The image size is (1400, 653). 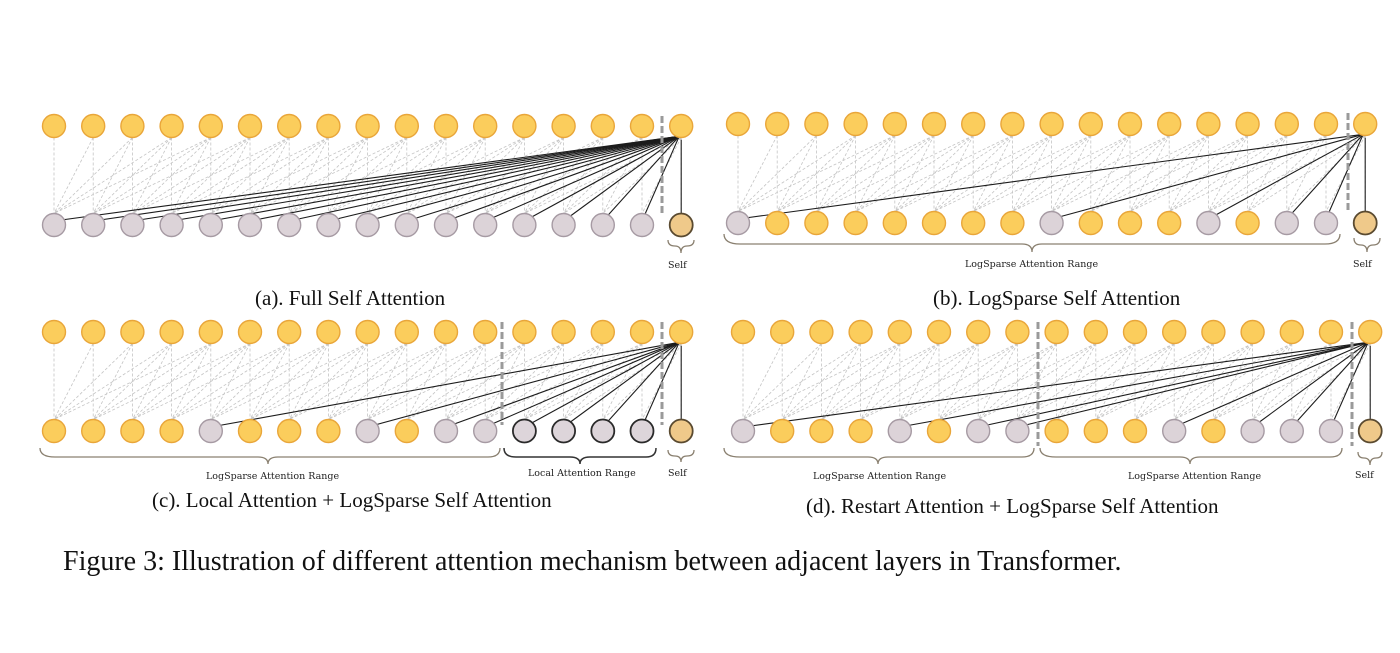 I want to click on logsparse-range-label: LogSparse Attention Range, so click(x=272, y=476).